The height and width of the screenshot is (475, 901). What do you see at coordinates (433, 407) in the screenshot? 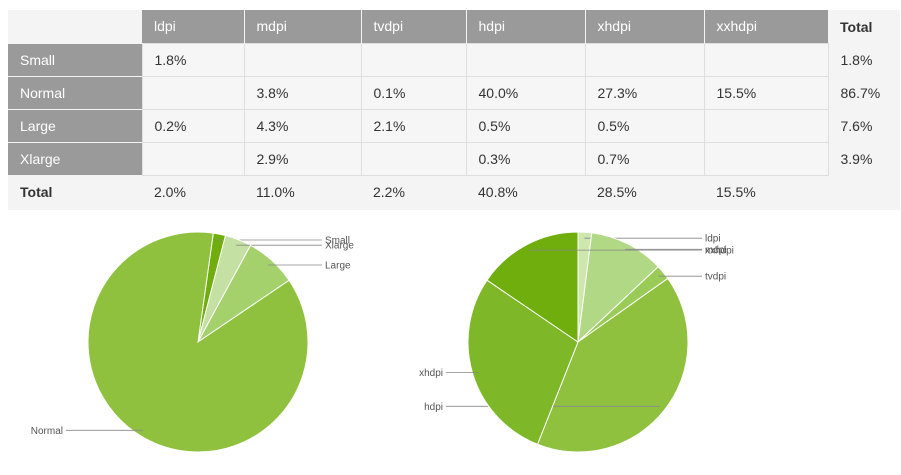
I see `pie-label-hdpi: hdpi` at bounding box center [433, 407].